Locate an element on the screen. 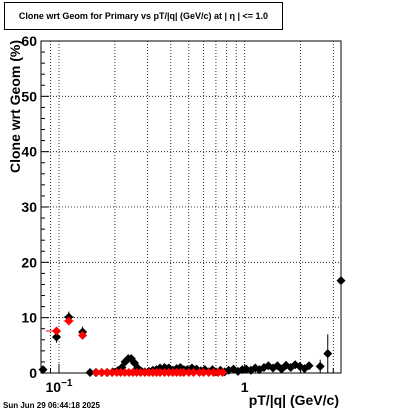 The height and width of the screenshot is (414, 400). y-tick-label: 10 is located at coordinates (29, 318).